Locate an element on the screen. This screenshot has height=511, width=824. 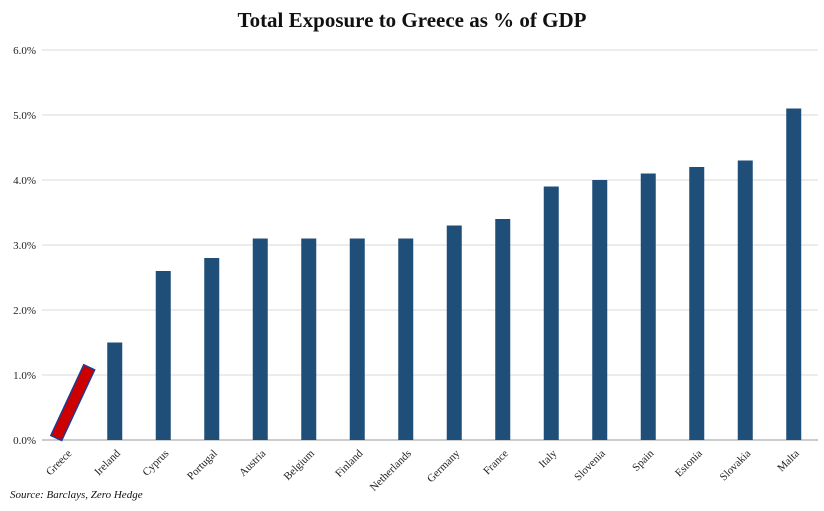
x-tick-label: Italy is located at coordinates (548, 458).